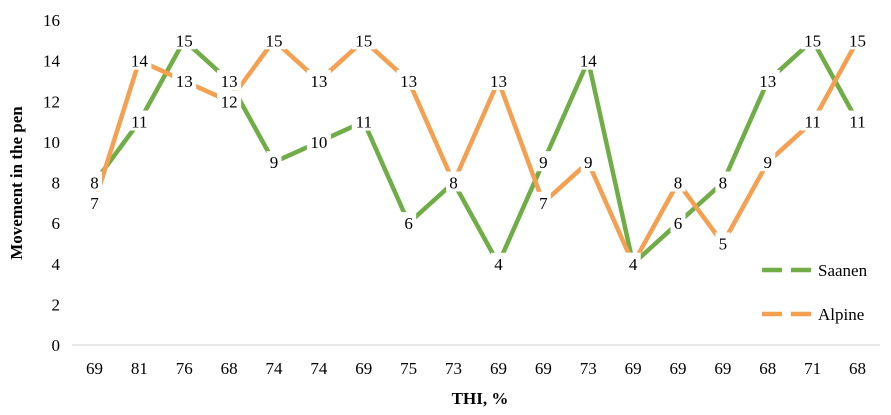 This screenshot has height=415, width=891. Describe the element at coordinates (56, 345) in the screenshot. I see `y-tick-label: 0` at that location.